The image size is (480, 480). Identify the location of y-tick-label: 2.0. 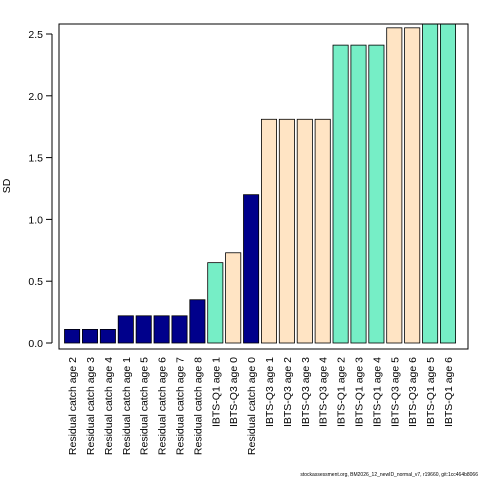
(35, 97).